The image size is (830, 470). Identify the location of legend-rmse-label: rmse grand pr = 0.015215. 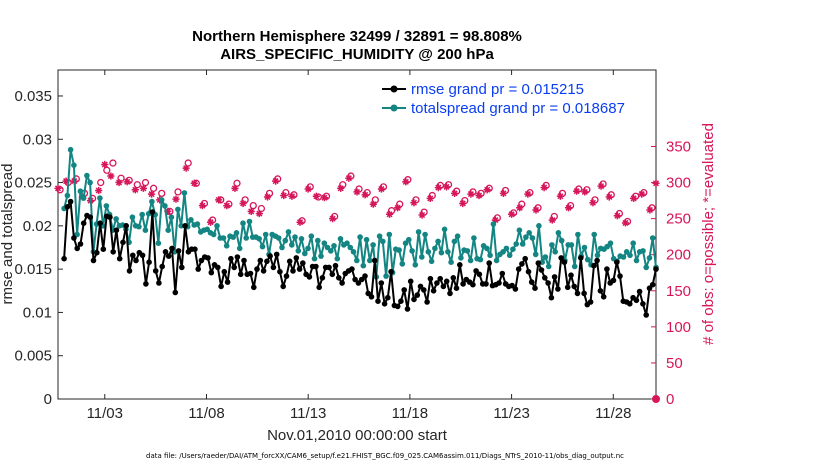
(497, 89).